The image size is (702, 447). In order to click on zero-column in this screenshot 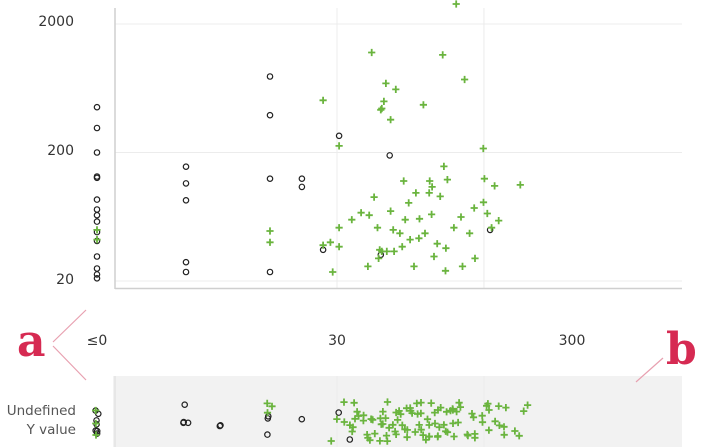, I will do `click(98, 149)`.